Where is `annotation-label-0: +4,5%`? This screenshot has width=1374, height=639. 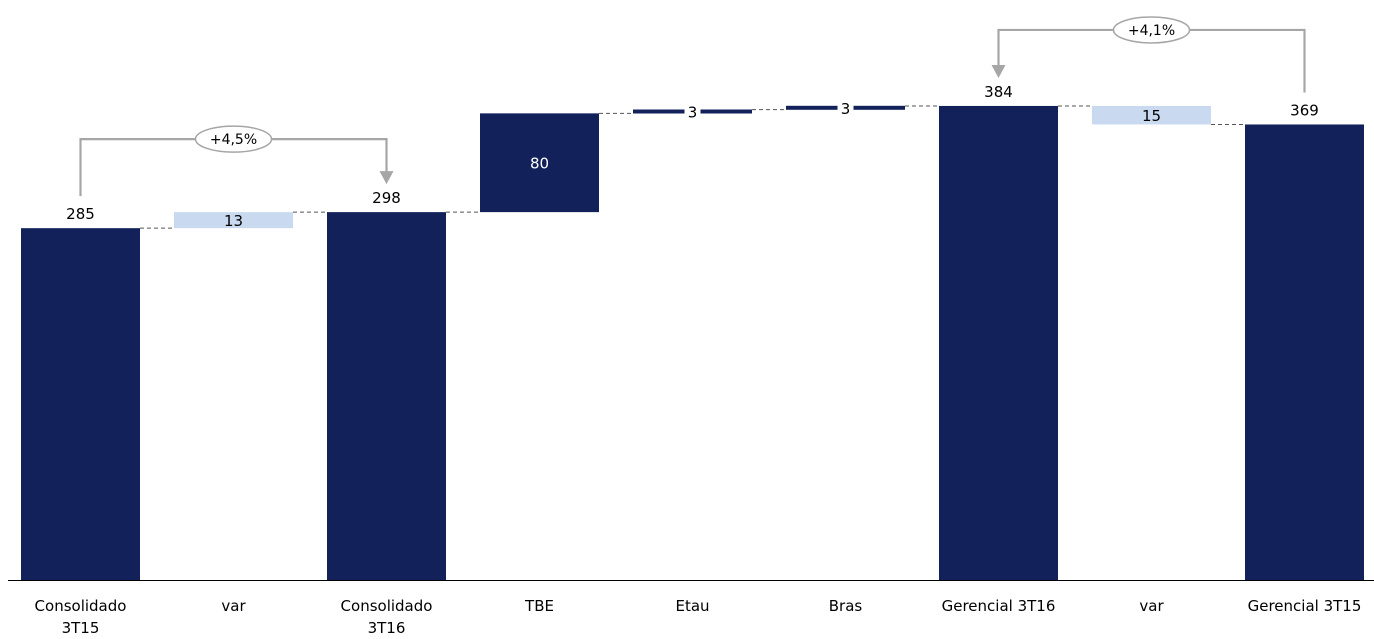 annotation-label-0: +4,5% is located at coordinates (233, 140).